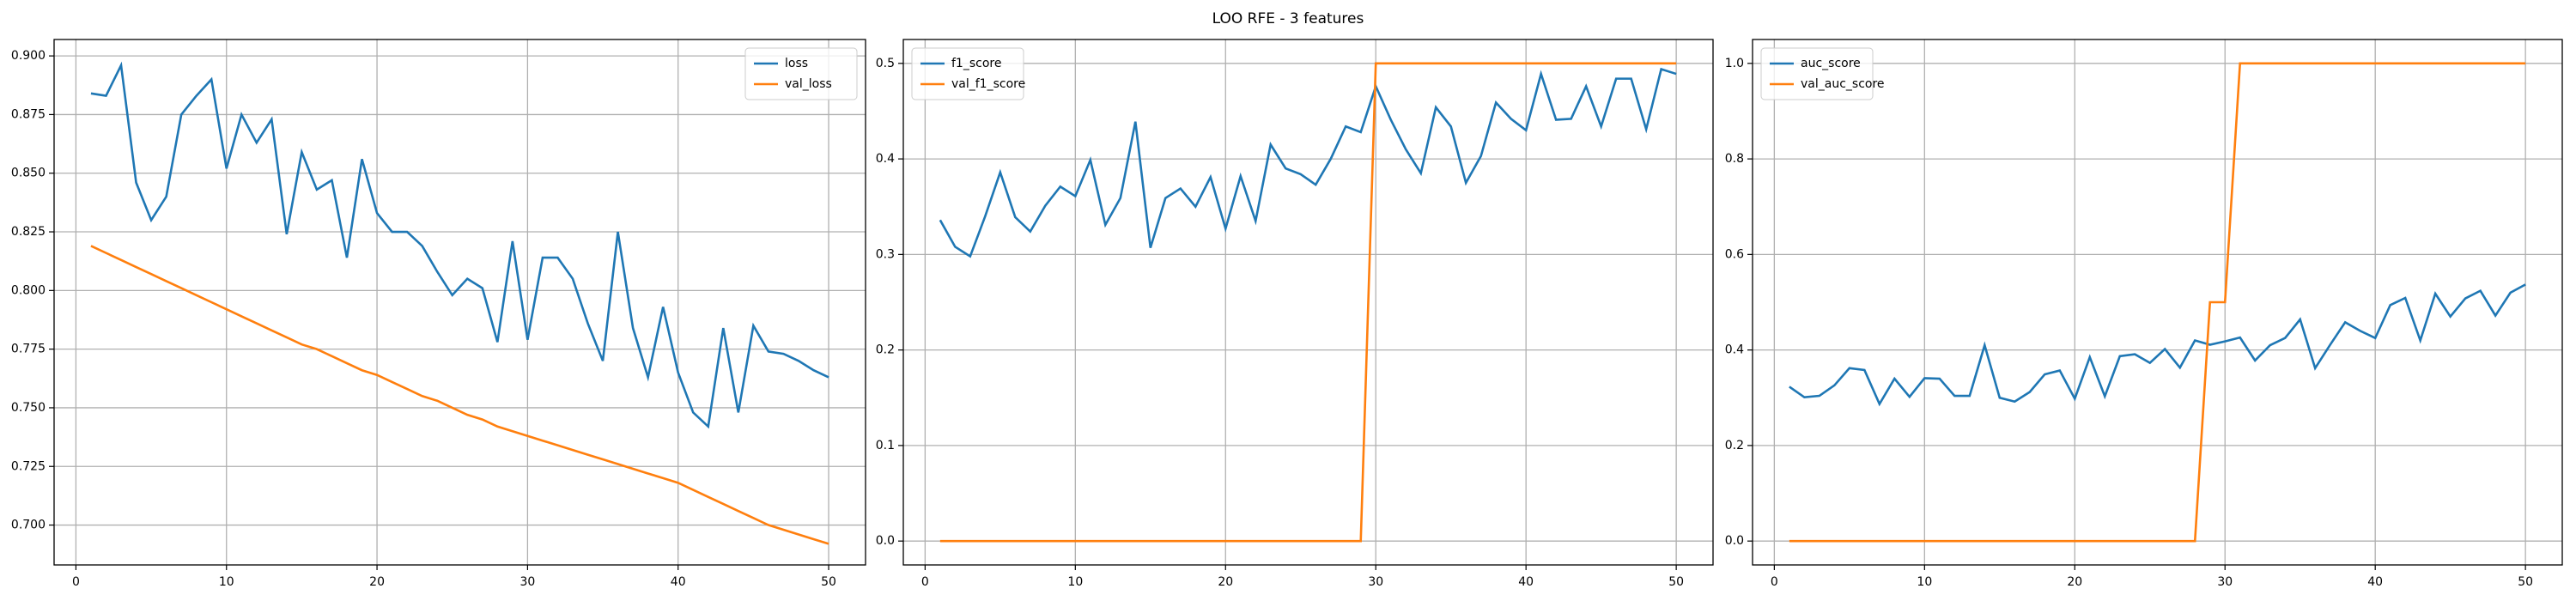  Describe the element at coordinates (988, 84) in the screenshot. I see `legend-label: val_f1_score` at that location.